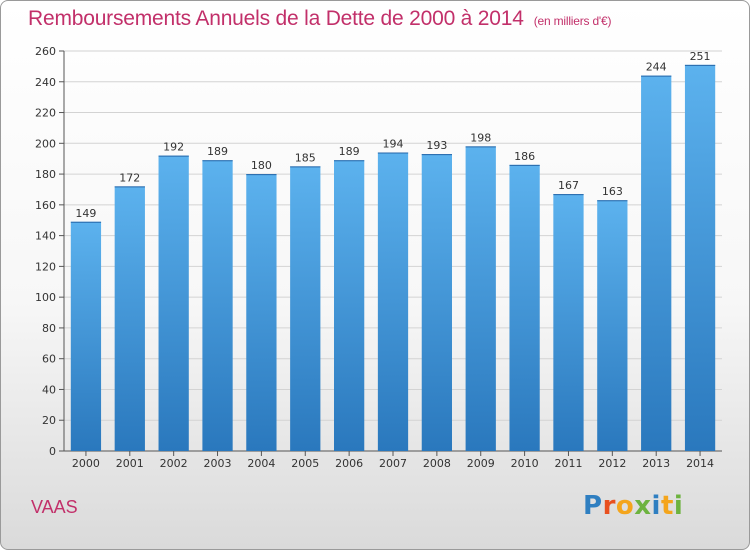  Describe the element at coordinates (49, 328) in the screenshot. I see `y-tick-label: 80` at that location.